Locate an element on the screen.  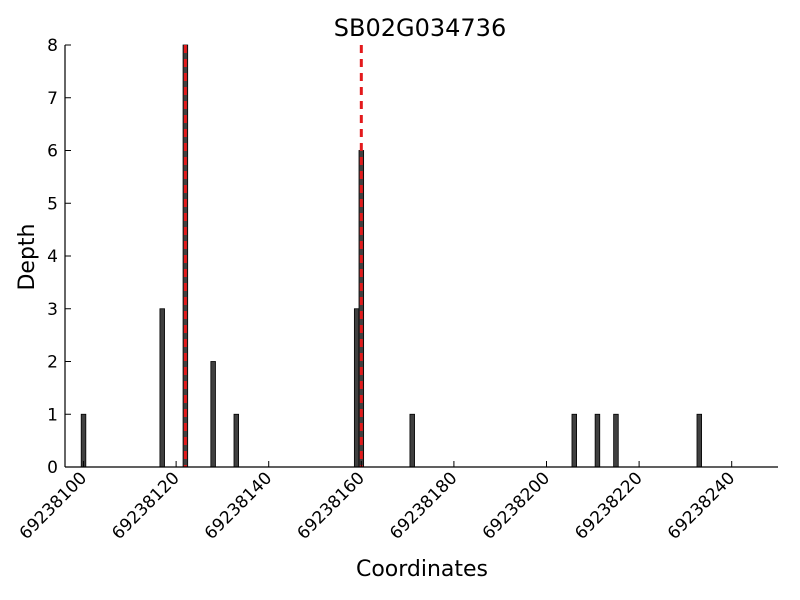
x-tick-label-69238120: 69238120 is located at coordinates (145, 505).